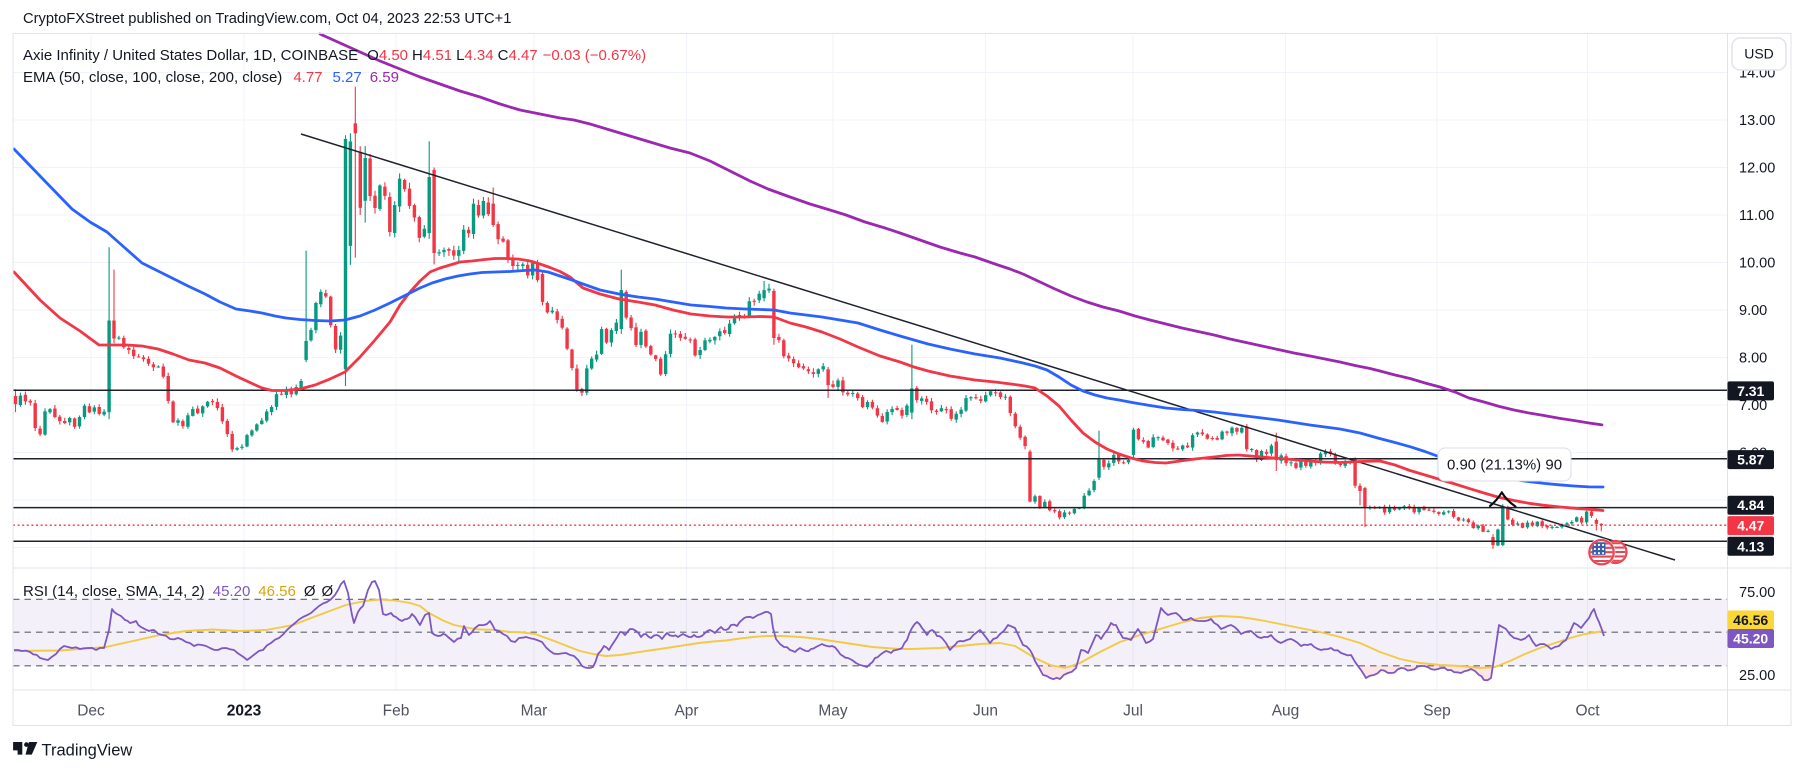  What do you see at coordinates (1437, 711) in the screenshot?
I see `svg-text: Sep` at bounding box center [1437, 711].